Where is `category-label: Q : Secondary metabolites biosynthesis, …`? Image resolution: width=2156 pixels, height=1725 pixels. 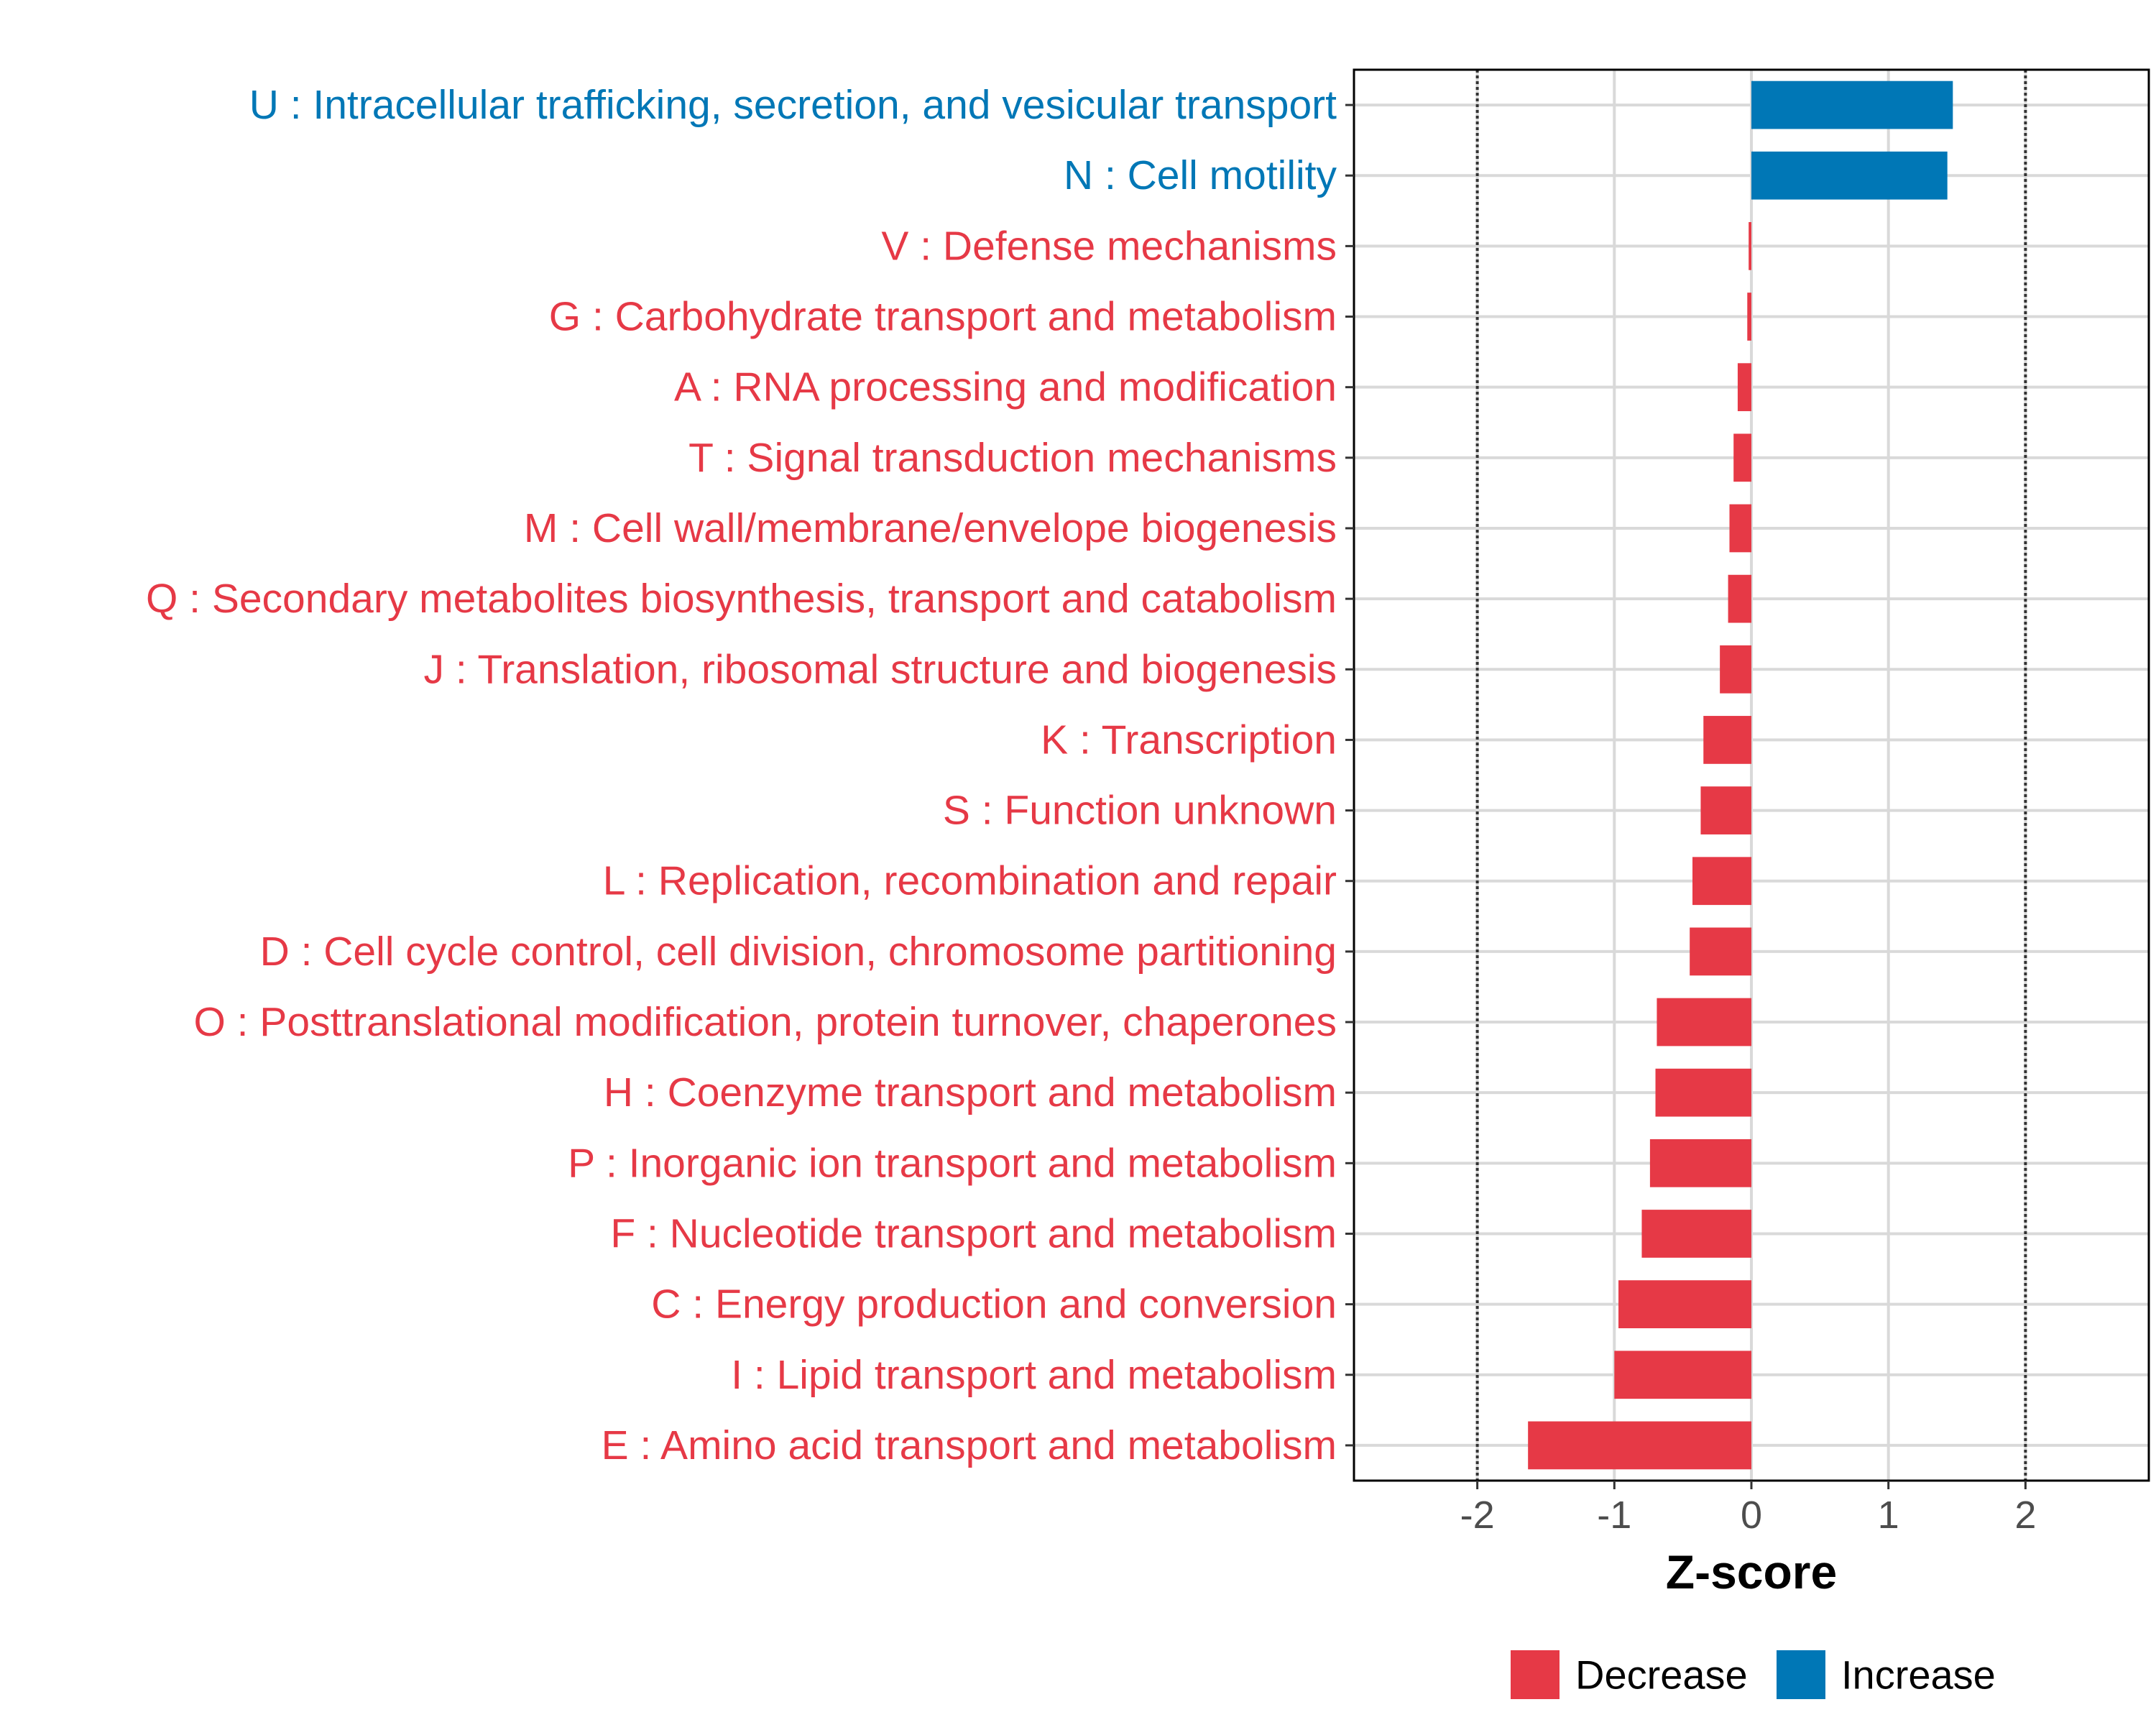
category-label: Q : Secondary metabolites biosynthesis, … is located at coordinates (741, 599).